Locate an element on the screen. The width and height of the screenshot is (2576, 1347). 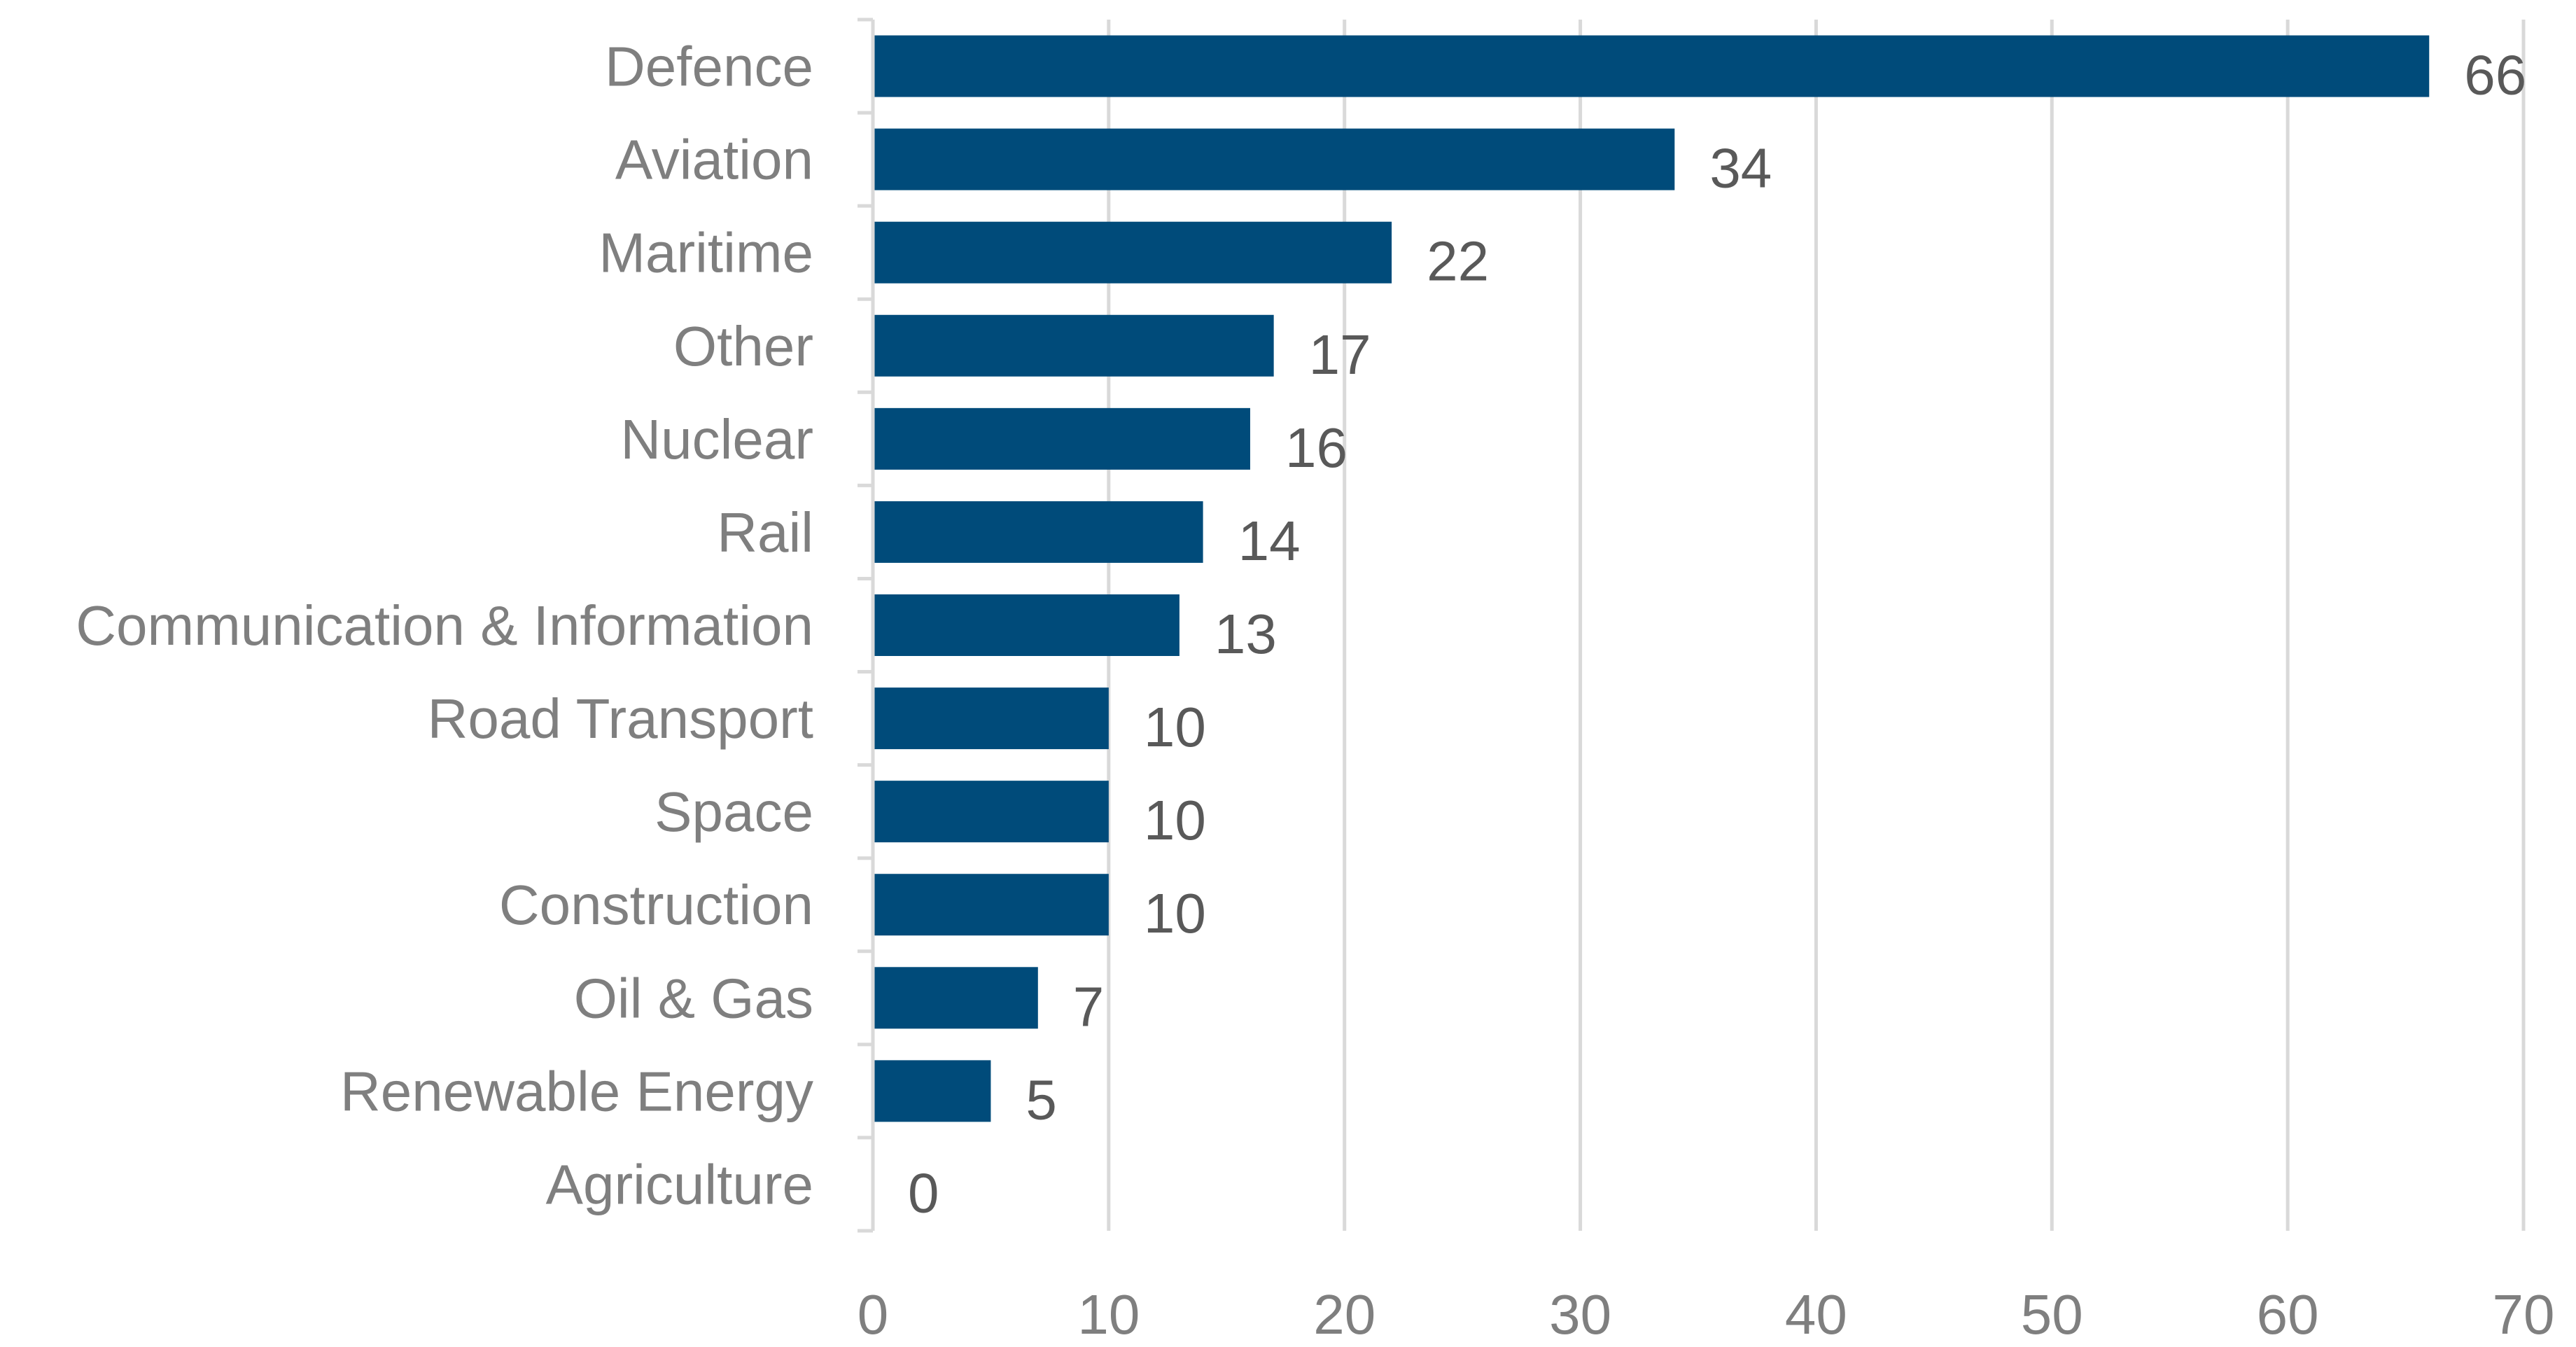
x-tick-label-40: 40 is located at coordinates (1816, 1314).